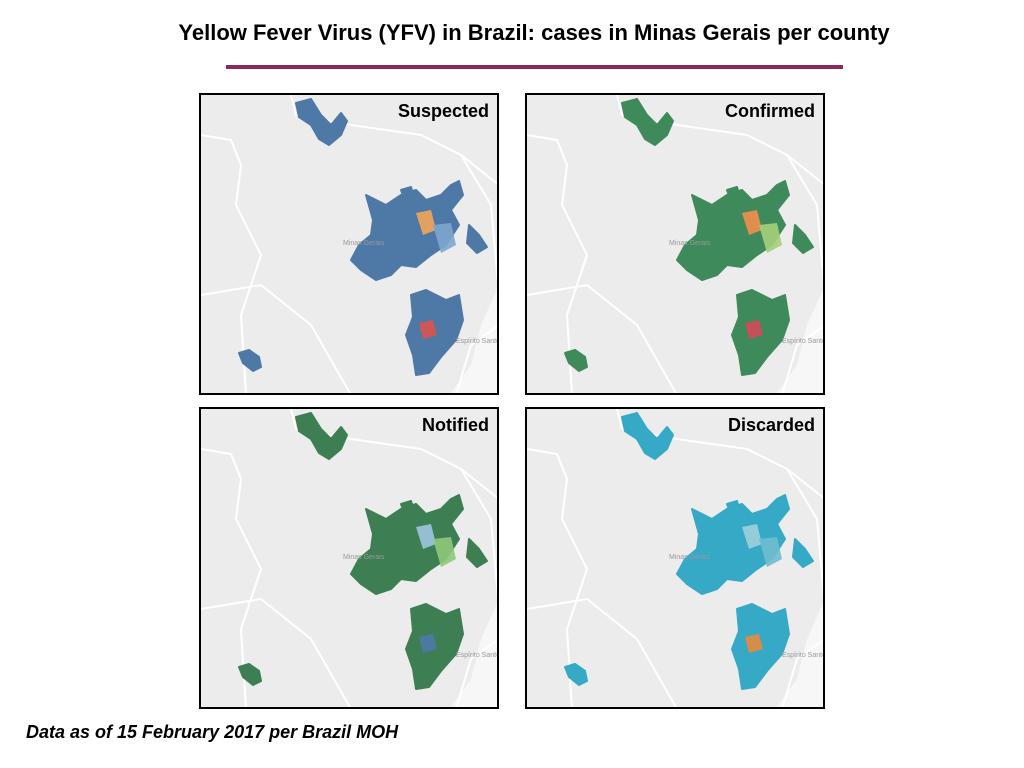  What do you see at coordinates (455, 425) in the screenshot?
I see `panel-label: Notified` at bounding box center [455, 425].